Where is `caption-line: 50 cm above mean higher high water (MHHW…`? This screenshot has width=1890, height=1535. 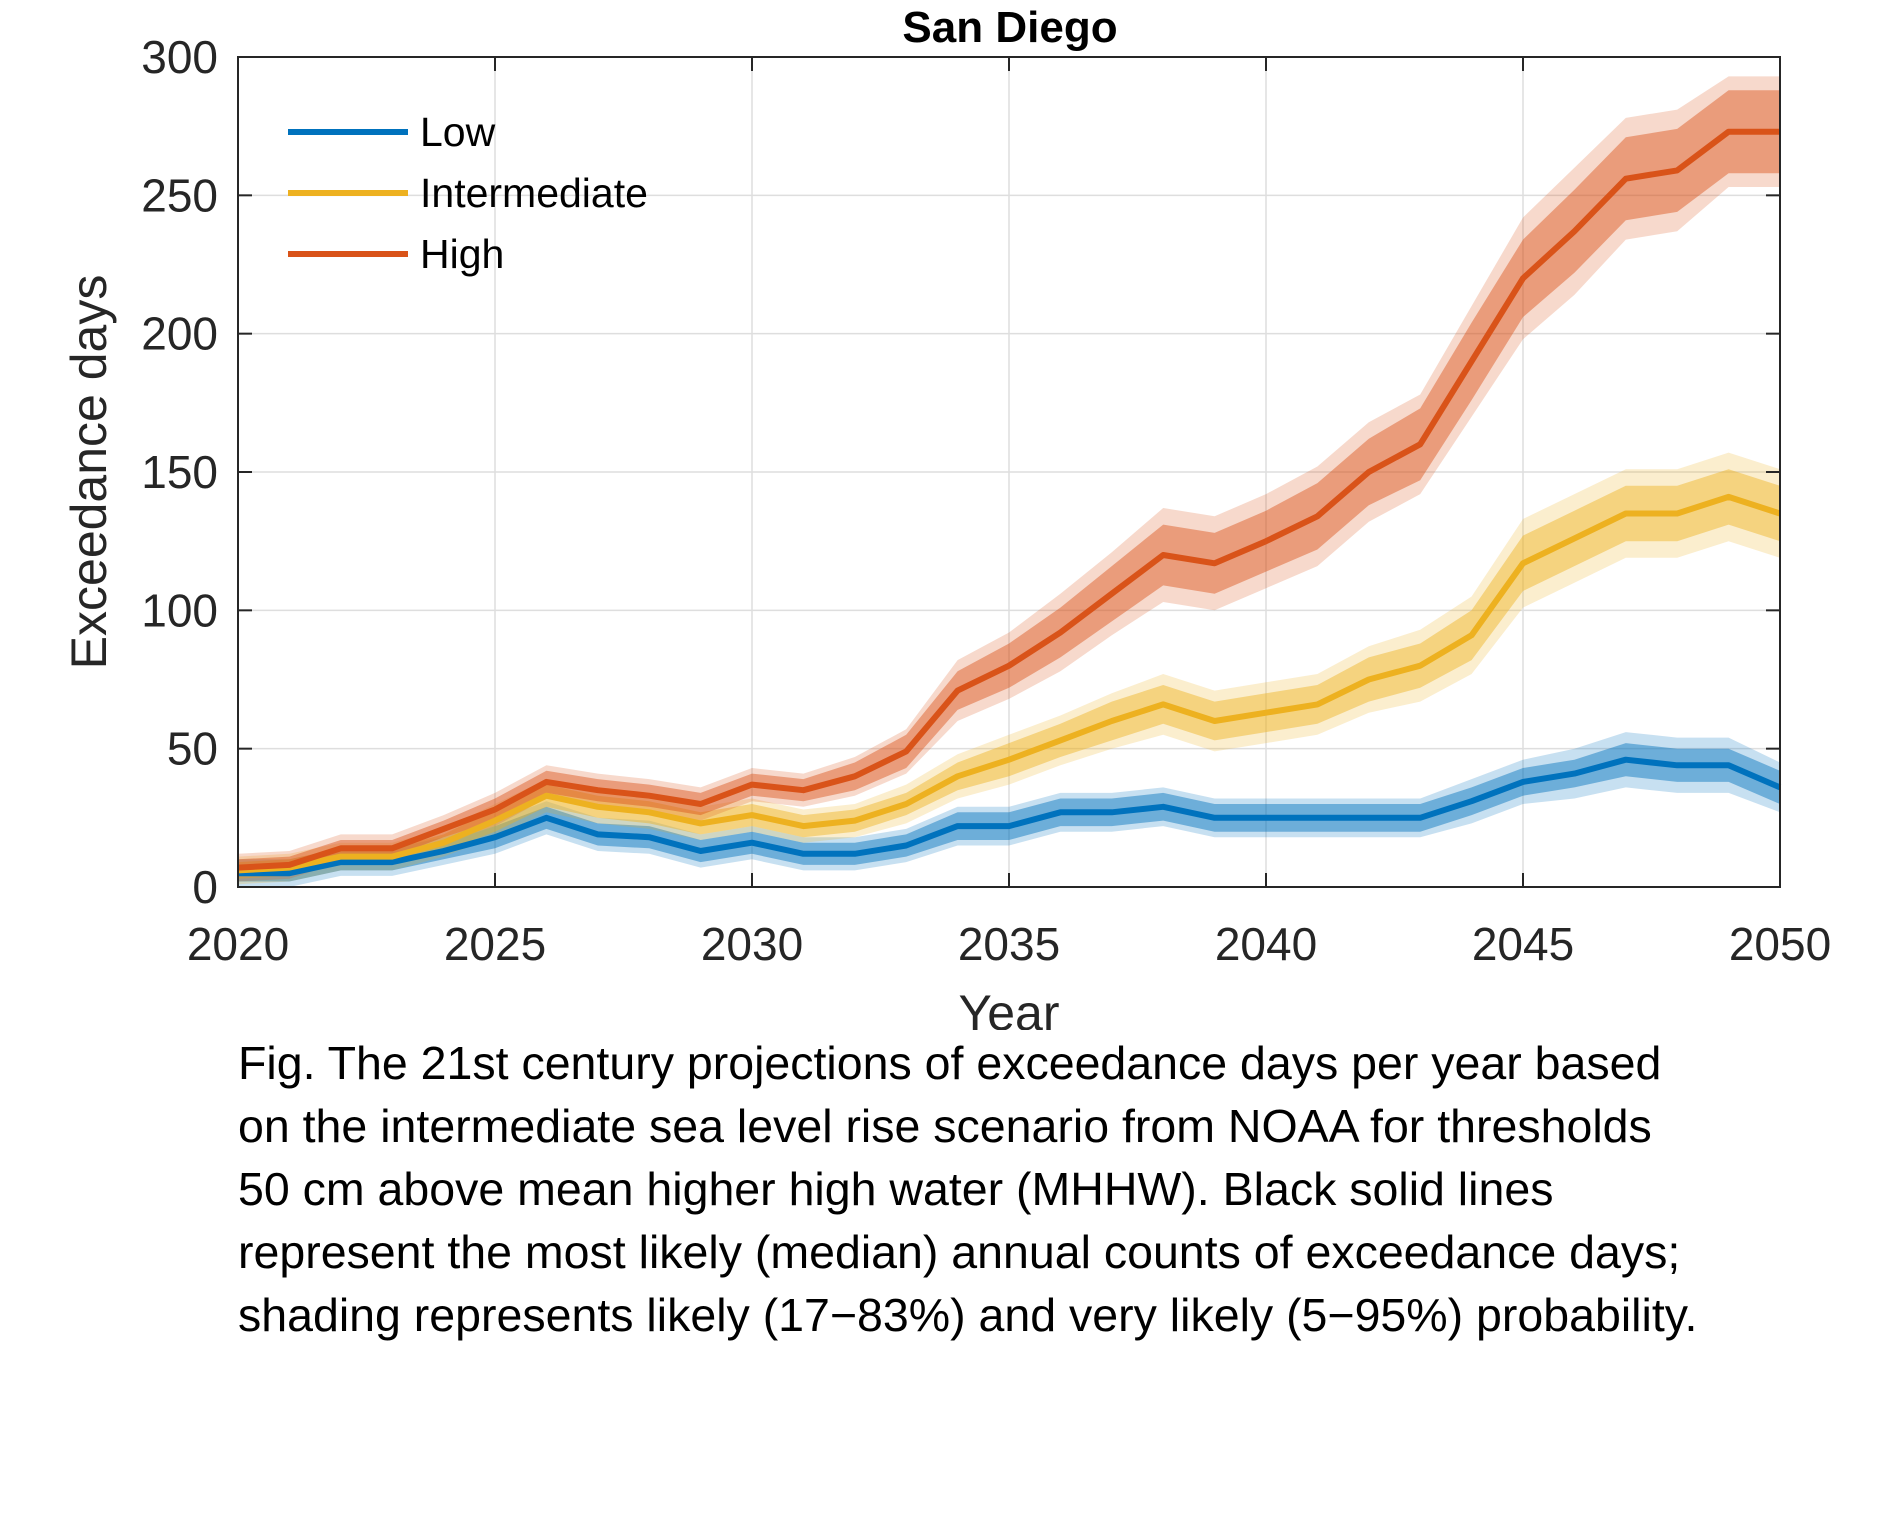 caption-line: 50 cm above mean higher high water (MHHW… is located at coordinates (896, 1189).